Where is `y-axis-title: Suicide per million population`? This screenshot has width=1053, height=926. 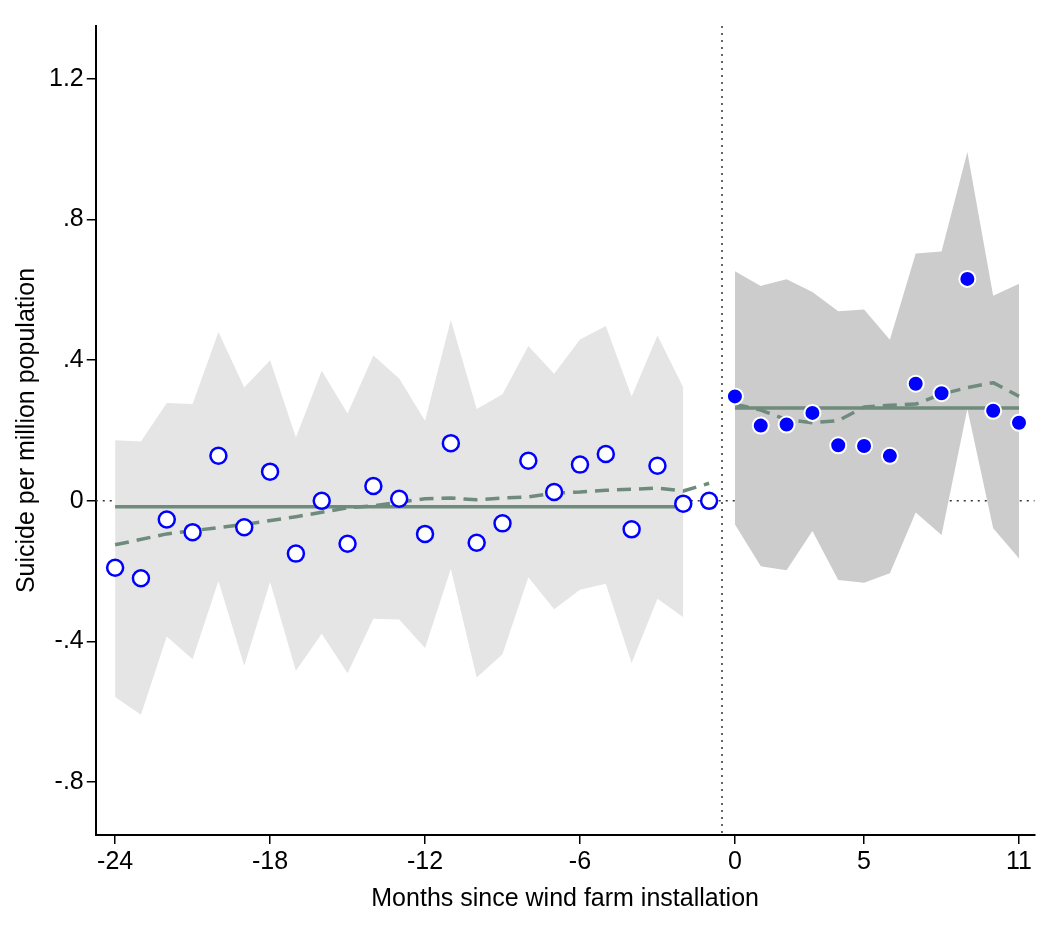
y-axis-title: Suicide per million population is located at coordinates (24, 430).